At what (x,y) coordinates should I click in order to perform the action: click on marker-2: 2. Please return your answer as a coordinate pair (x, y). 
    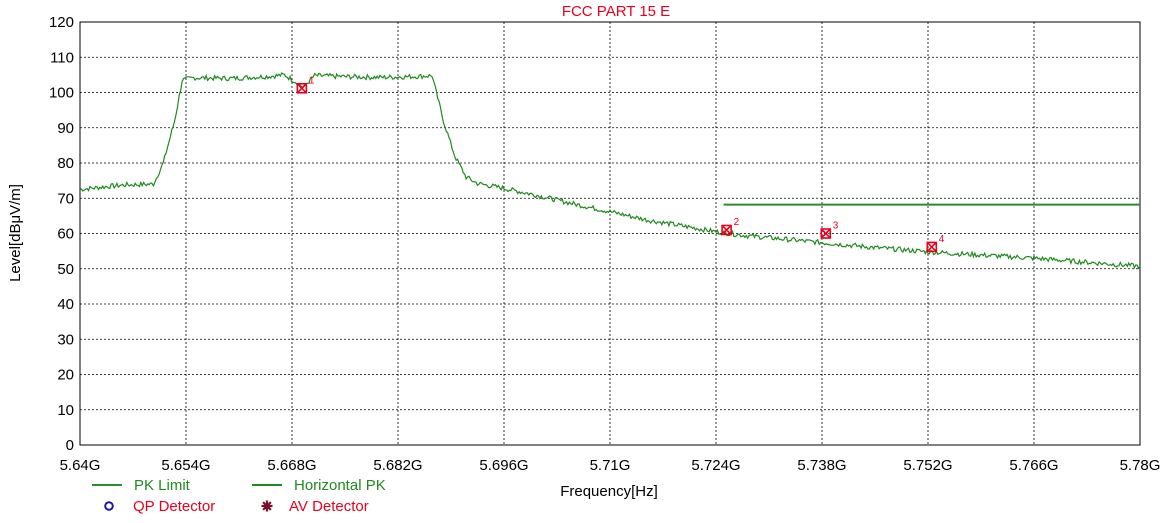
    Looking at the image, I should click on (730, 226).